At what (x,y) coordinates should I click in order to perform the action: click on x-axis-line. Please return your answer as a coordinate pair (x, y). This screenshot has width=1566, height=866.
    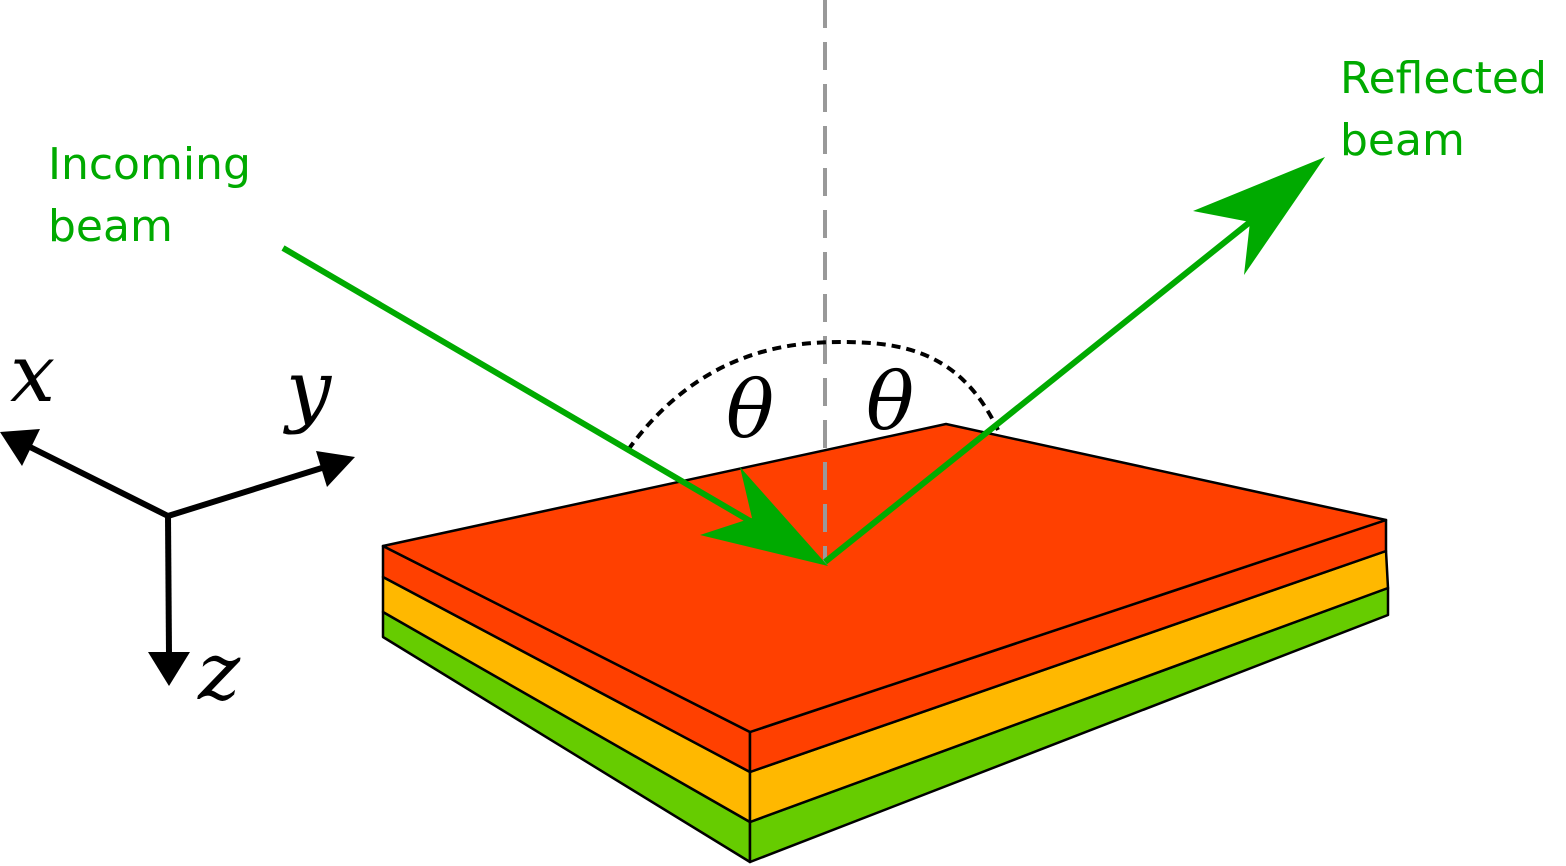
    Looking at the image, I should click on (99, 481).